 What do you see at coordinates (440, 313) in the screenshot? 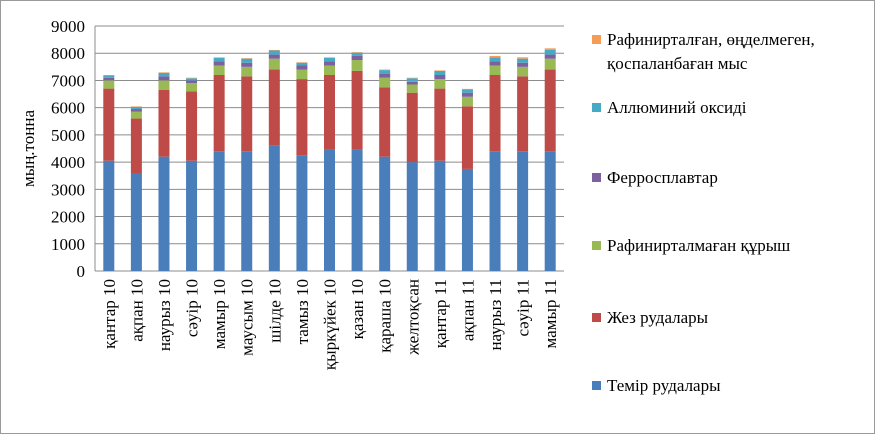
I see `x-tick-label: қантар 11` at bounding box center [440, 313].